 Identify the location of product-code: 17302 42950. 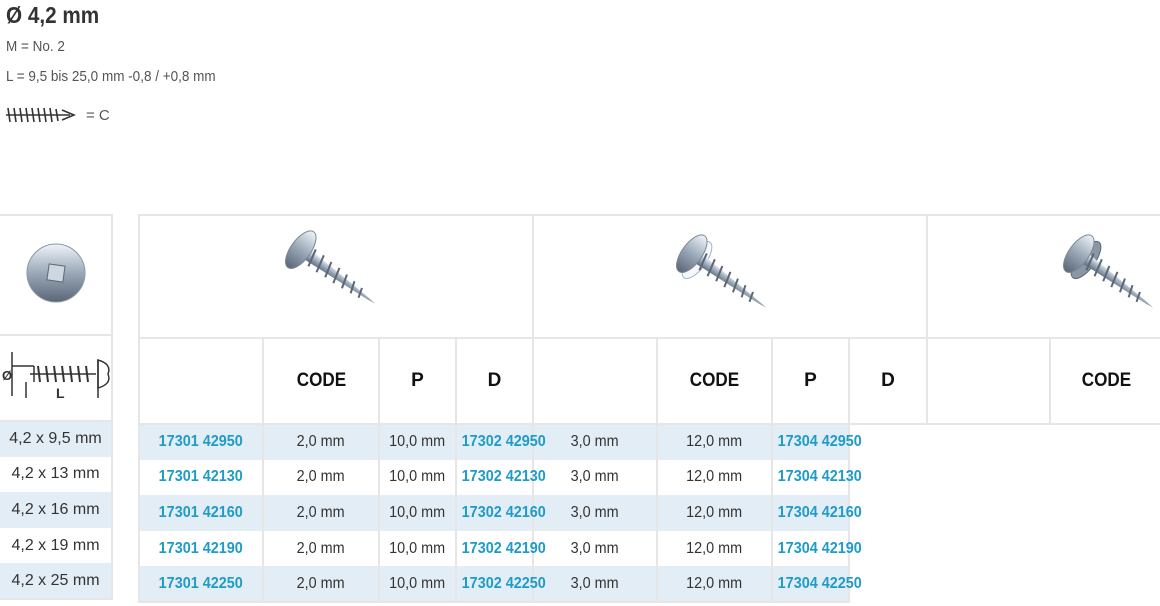
(503, 442).